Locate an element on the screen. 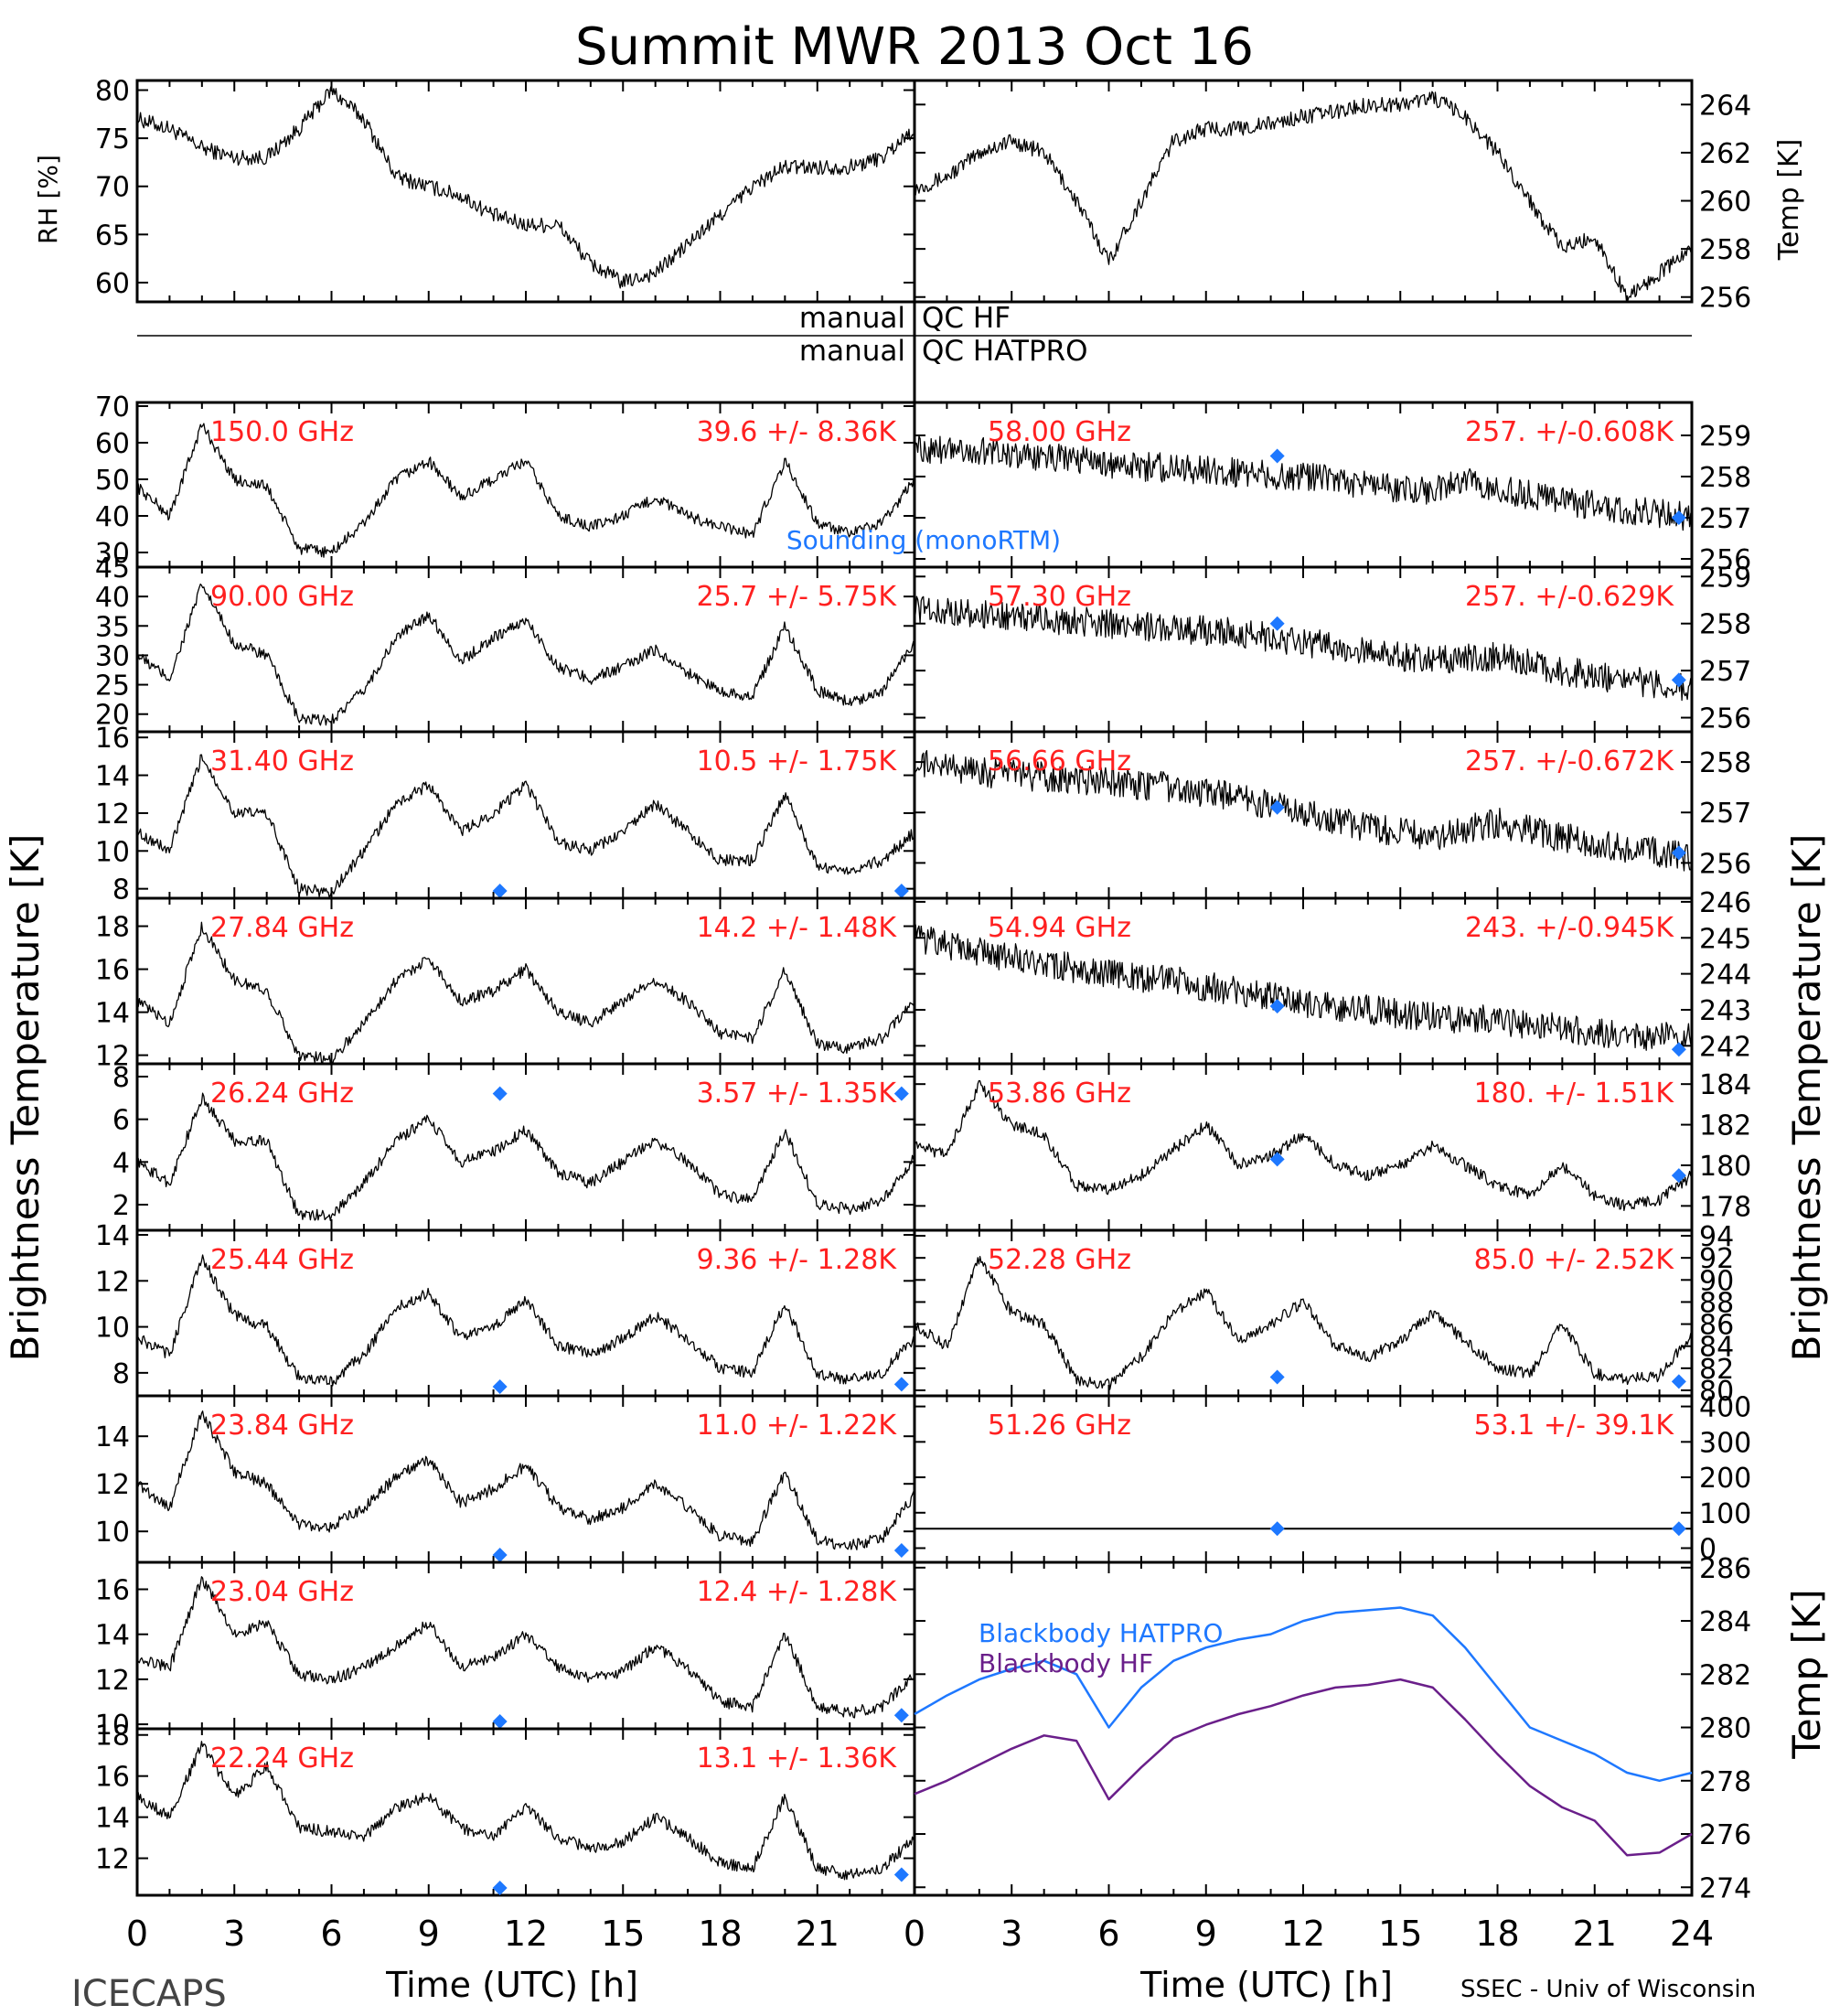 The image size is (1829, 2016). y-tick-label: 80 is located at coordinates (112, 92).